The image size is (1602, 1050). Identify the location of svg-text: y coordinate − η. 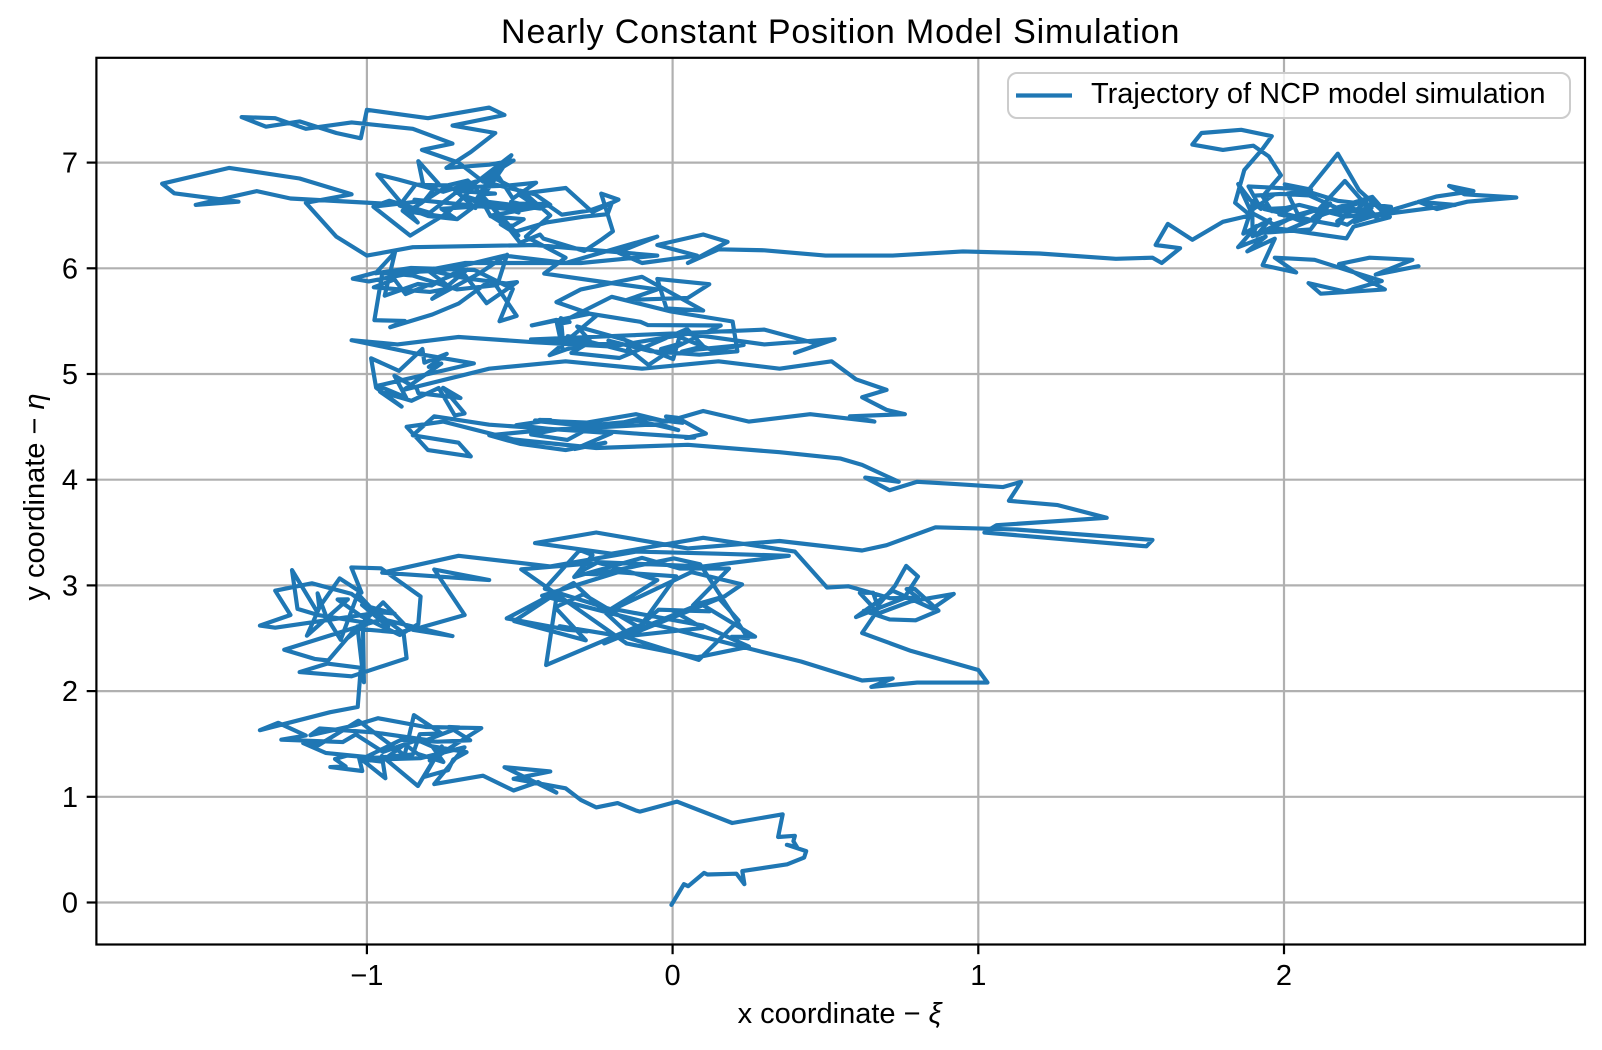
(35, 496).